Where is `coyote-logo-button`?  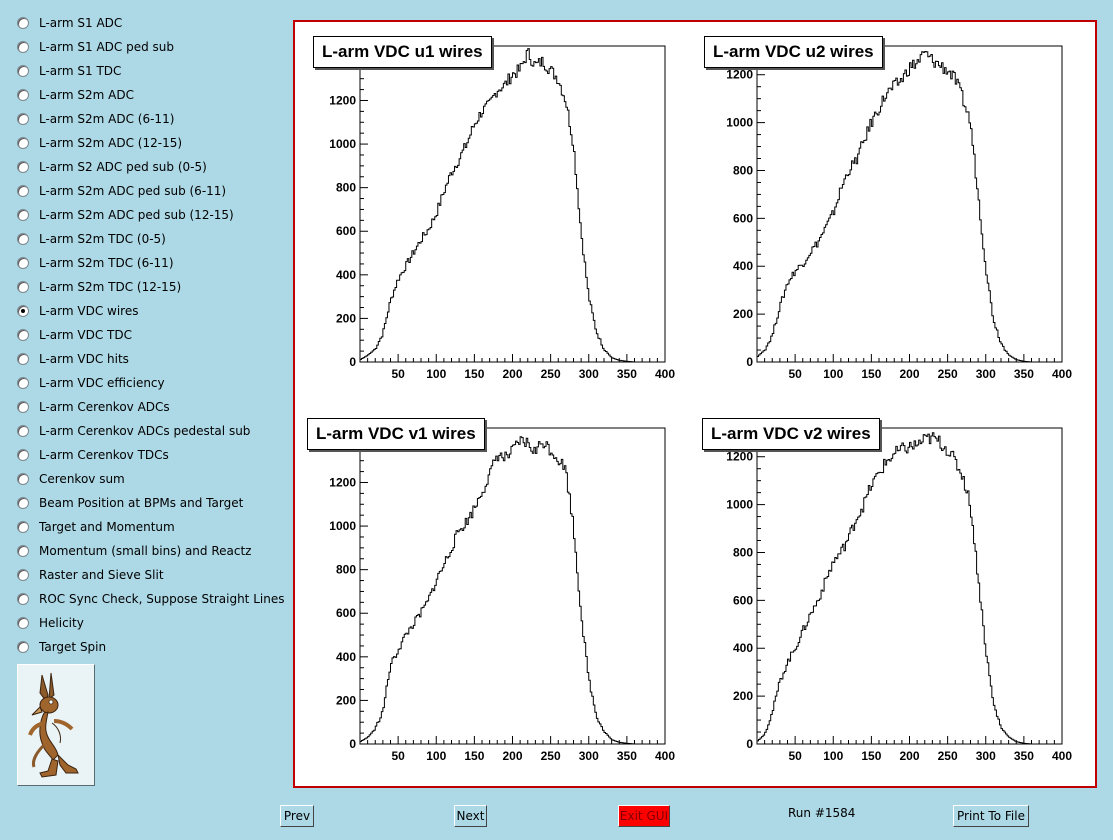
coyote-logo-button is located at coordinates (56, 725).